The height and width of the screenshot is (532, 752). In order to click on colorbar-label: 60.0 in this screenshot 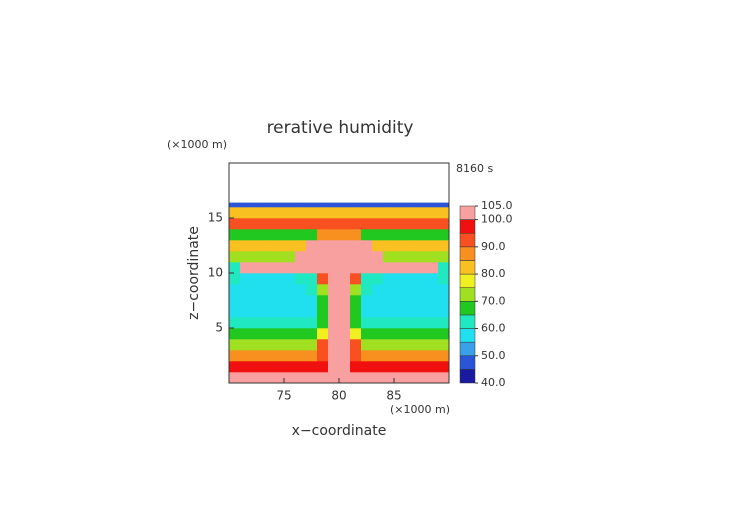, I will do `click(493, 328)`.